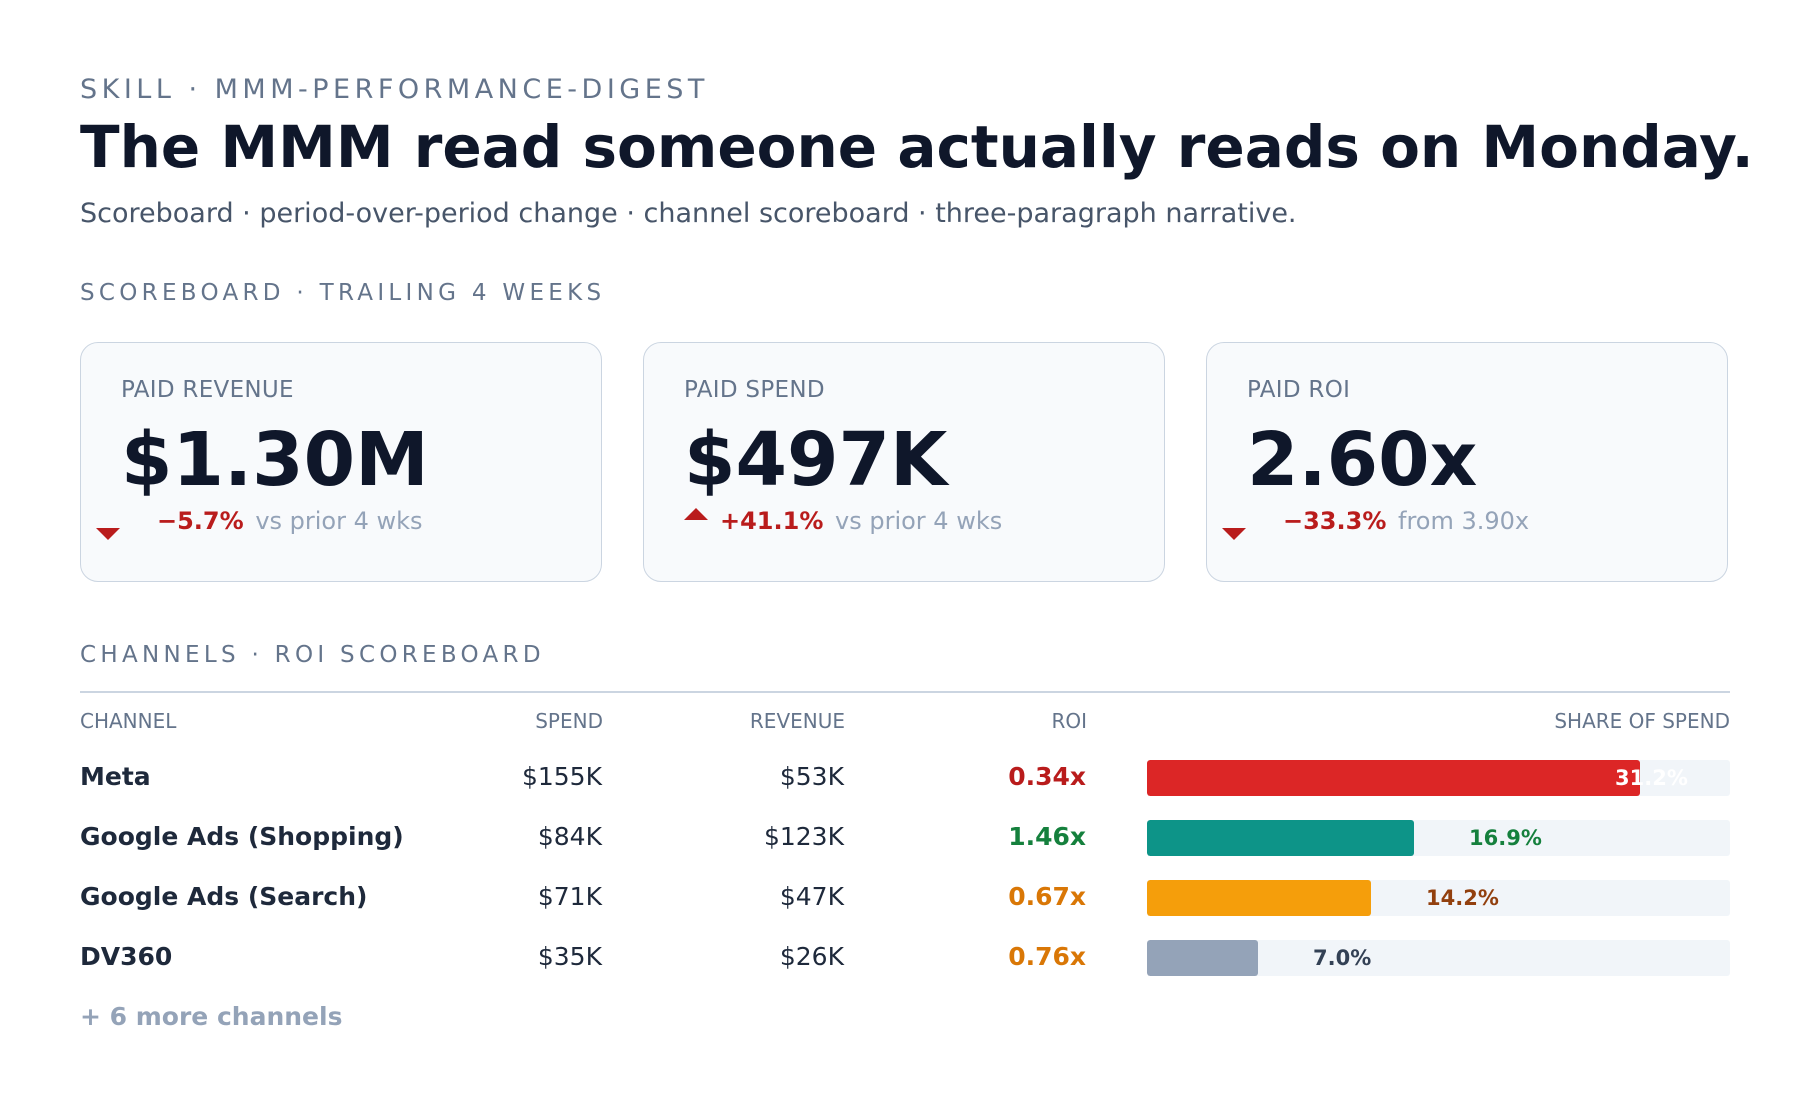 This screenshot has height=1120, width=1800. Describe the element at coordinates (569, 896) in the screenshot. I see `channel-spend: $71K` at that location.